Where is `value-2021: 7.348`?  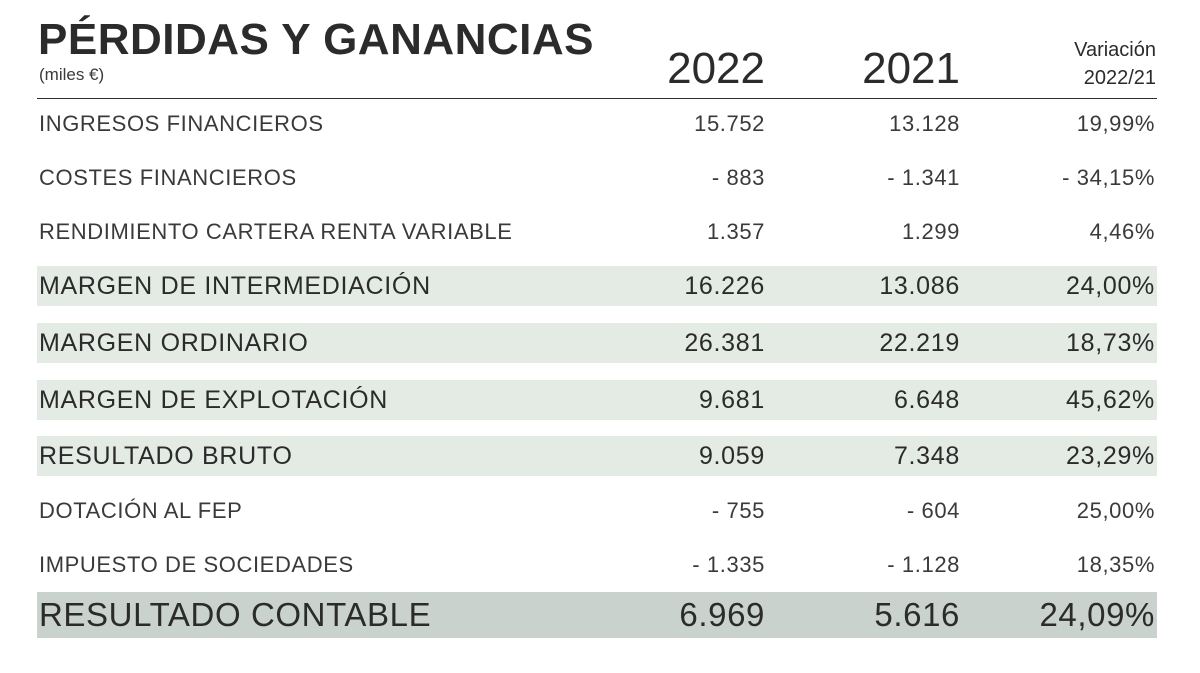 value-2021: 7.348 is located at coordinates (926, 456).